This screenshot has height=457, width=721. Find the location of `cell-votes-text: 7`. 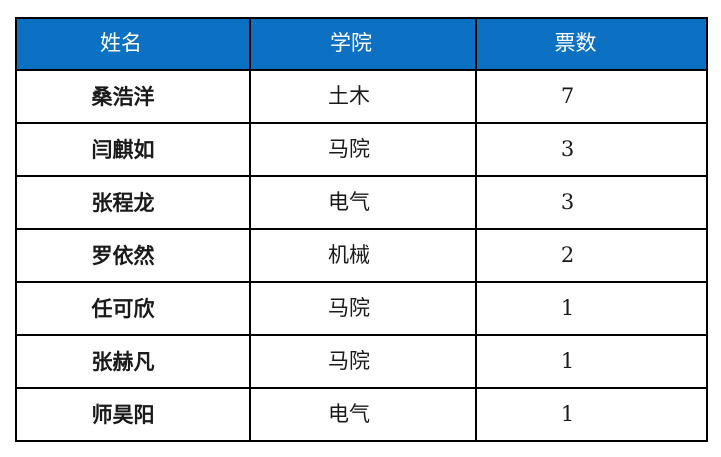

cell-votes-text: 7 is located at coordinates (567, 95).